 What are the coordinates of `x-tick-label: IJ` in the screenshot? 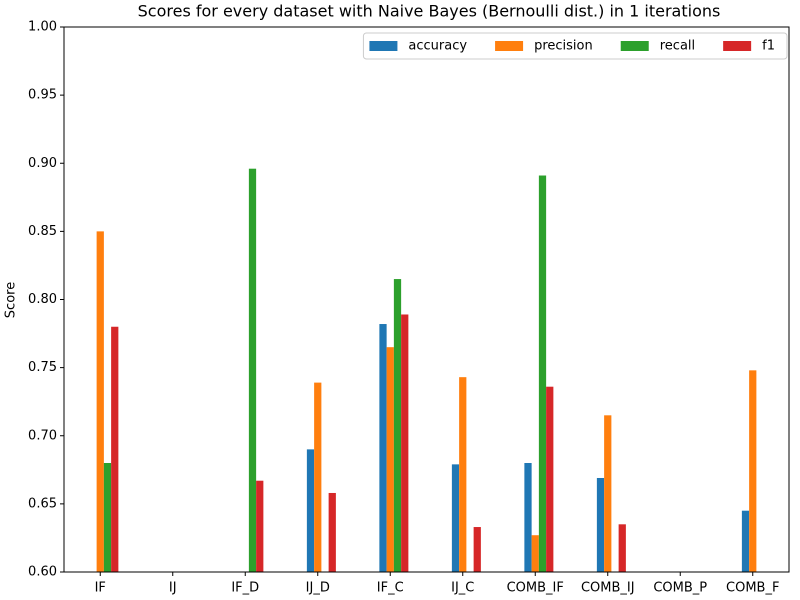 It's located at (173, 588).